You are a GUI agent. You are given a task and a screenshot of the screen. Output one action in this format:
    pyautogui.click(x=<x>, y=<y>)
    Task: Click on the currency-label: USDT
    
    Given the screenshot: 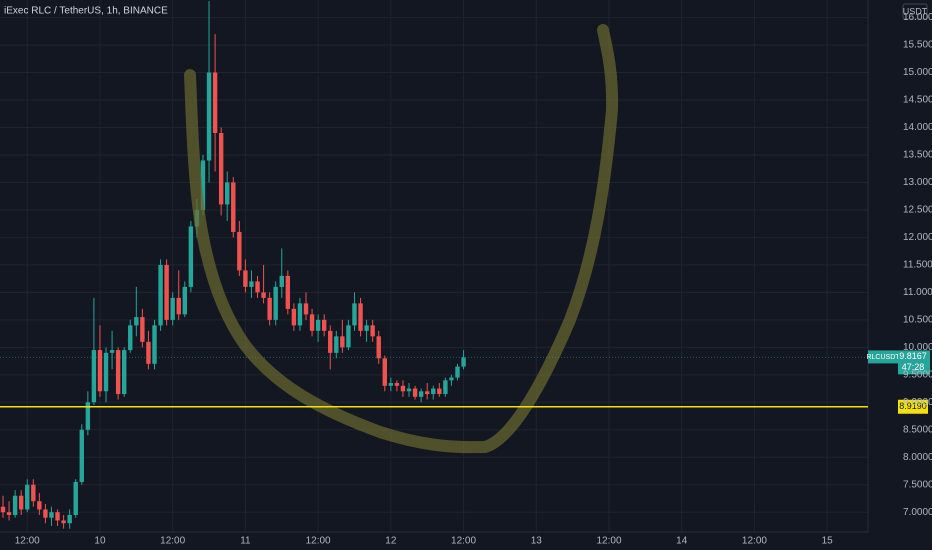 What is the action you would take?
    pyautogui.click(x=915, y=11)
    